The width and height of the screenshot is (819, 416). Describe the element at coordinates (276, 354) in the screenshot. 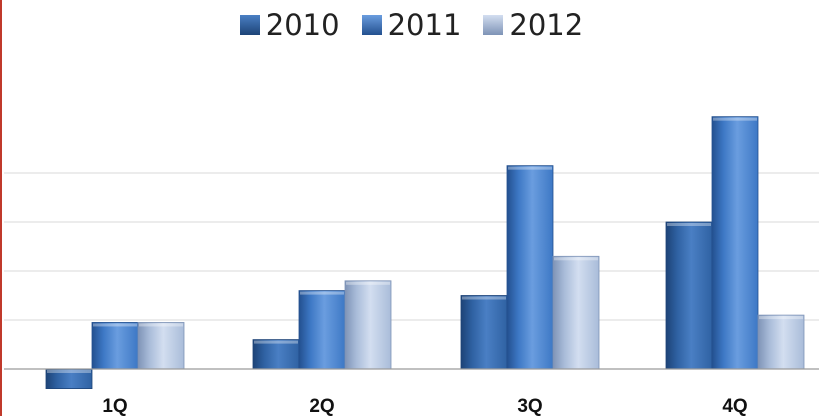

I see `bar-2010-2Q` at that location.